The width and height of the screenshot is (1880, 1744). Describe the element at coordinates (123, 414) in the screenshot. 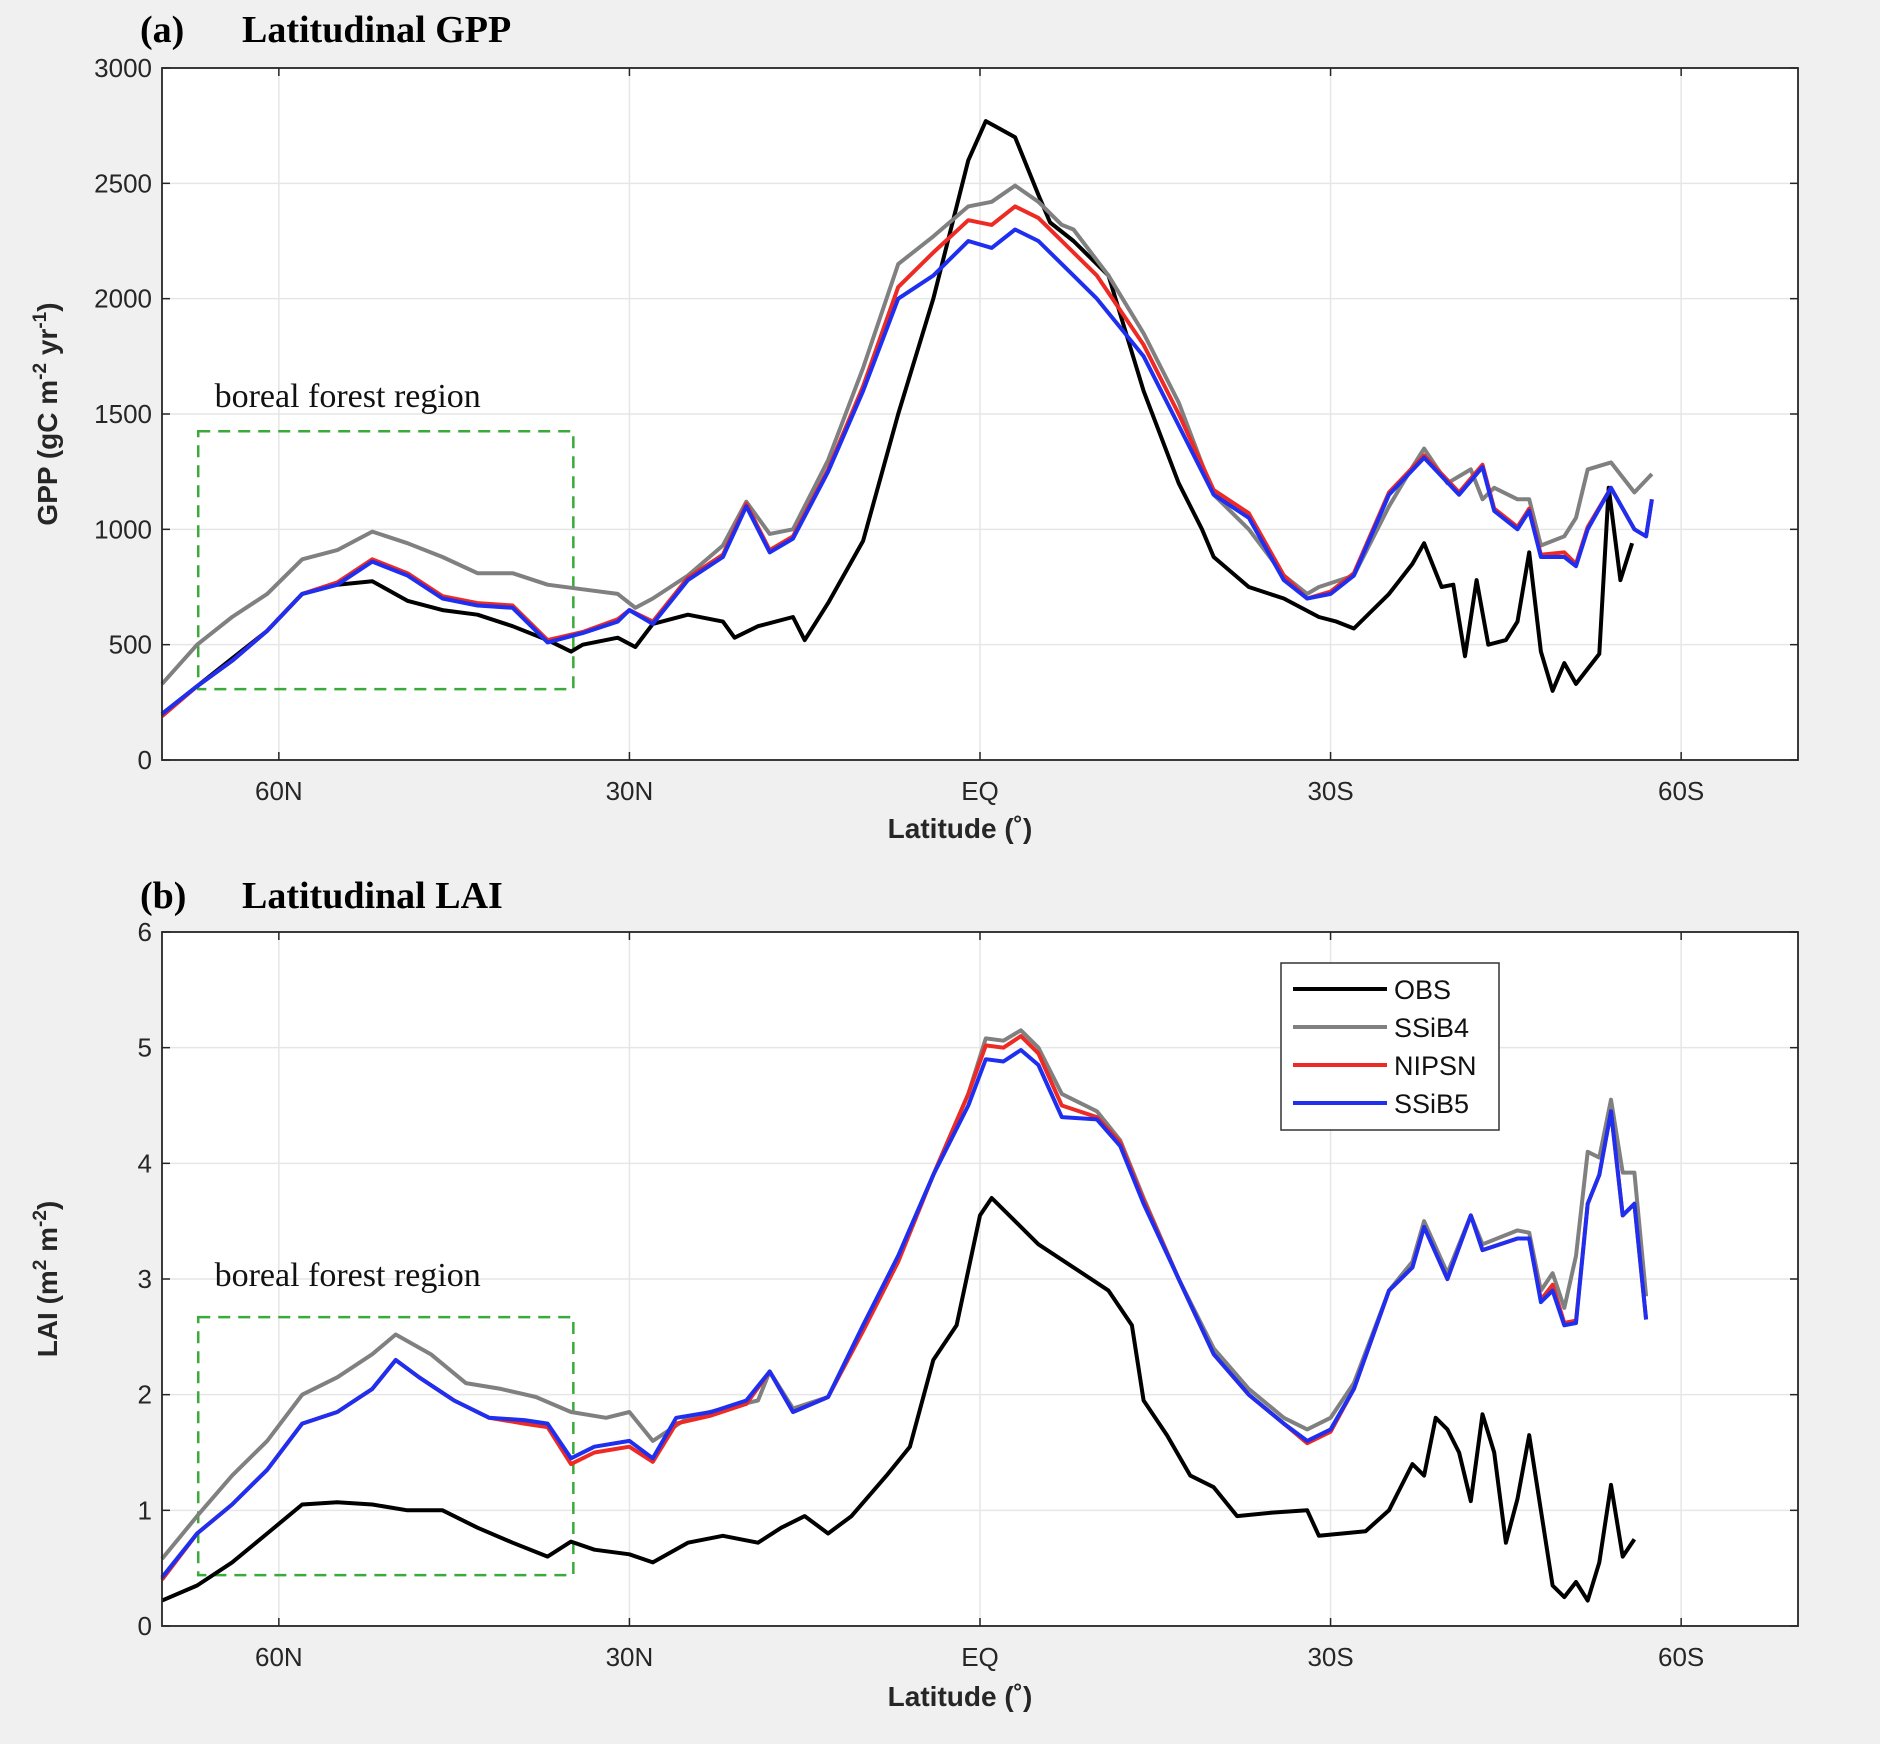

I see `ytick-label: 1500` at that location.